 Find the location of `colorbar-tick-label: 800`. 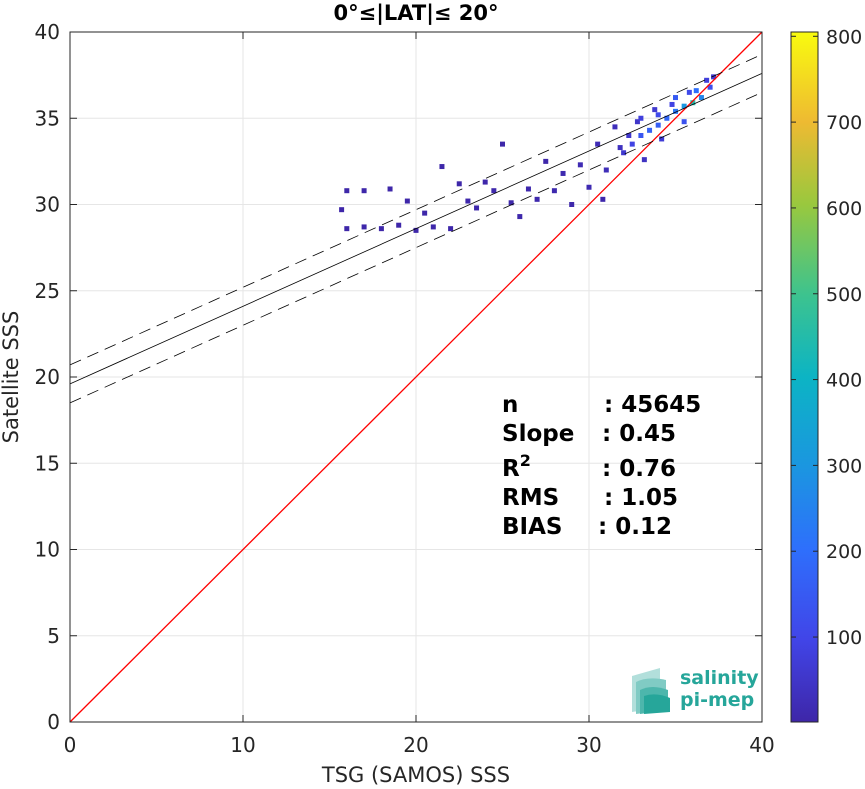

colorbar-tick-label: 800 is located at coordinates (844, 37).